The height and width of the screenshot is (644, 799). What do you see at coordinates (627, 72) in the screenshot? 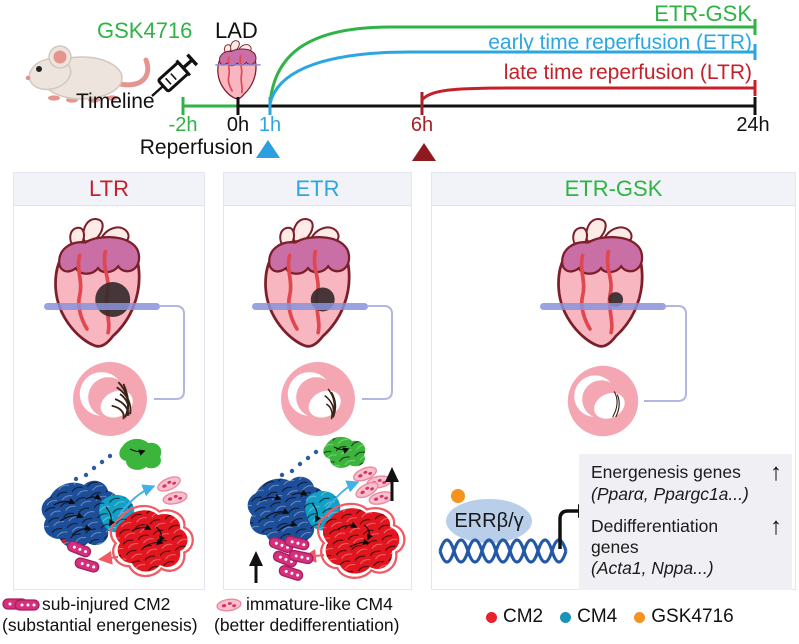
I see `arm-label-ltr: late time reperfusion (LTR)` at bounding box center [627, 72].